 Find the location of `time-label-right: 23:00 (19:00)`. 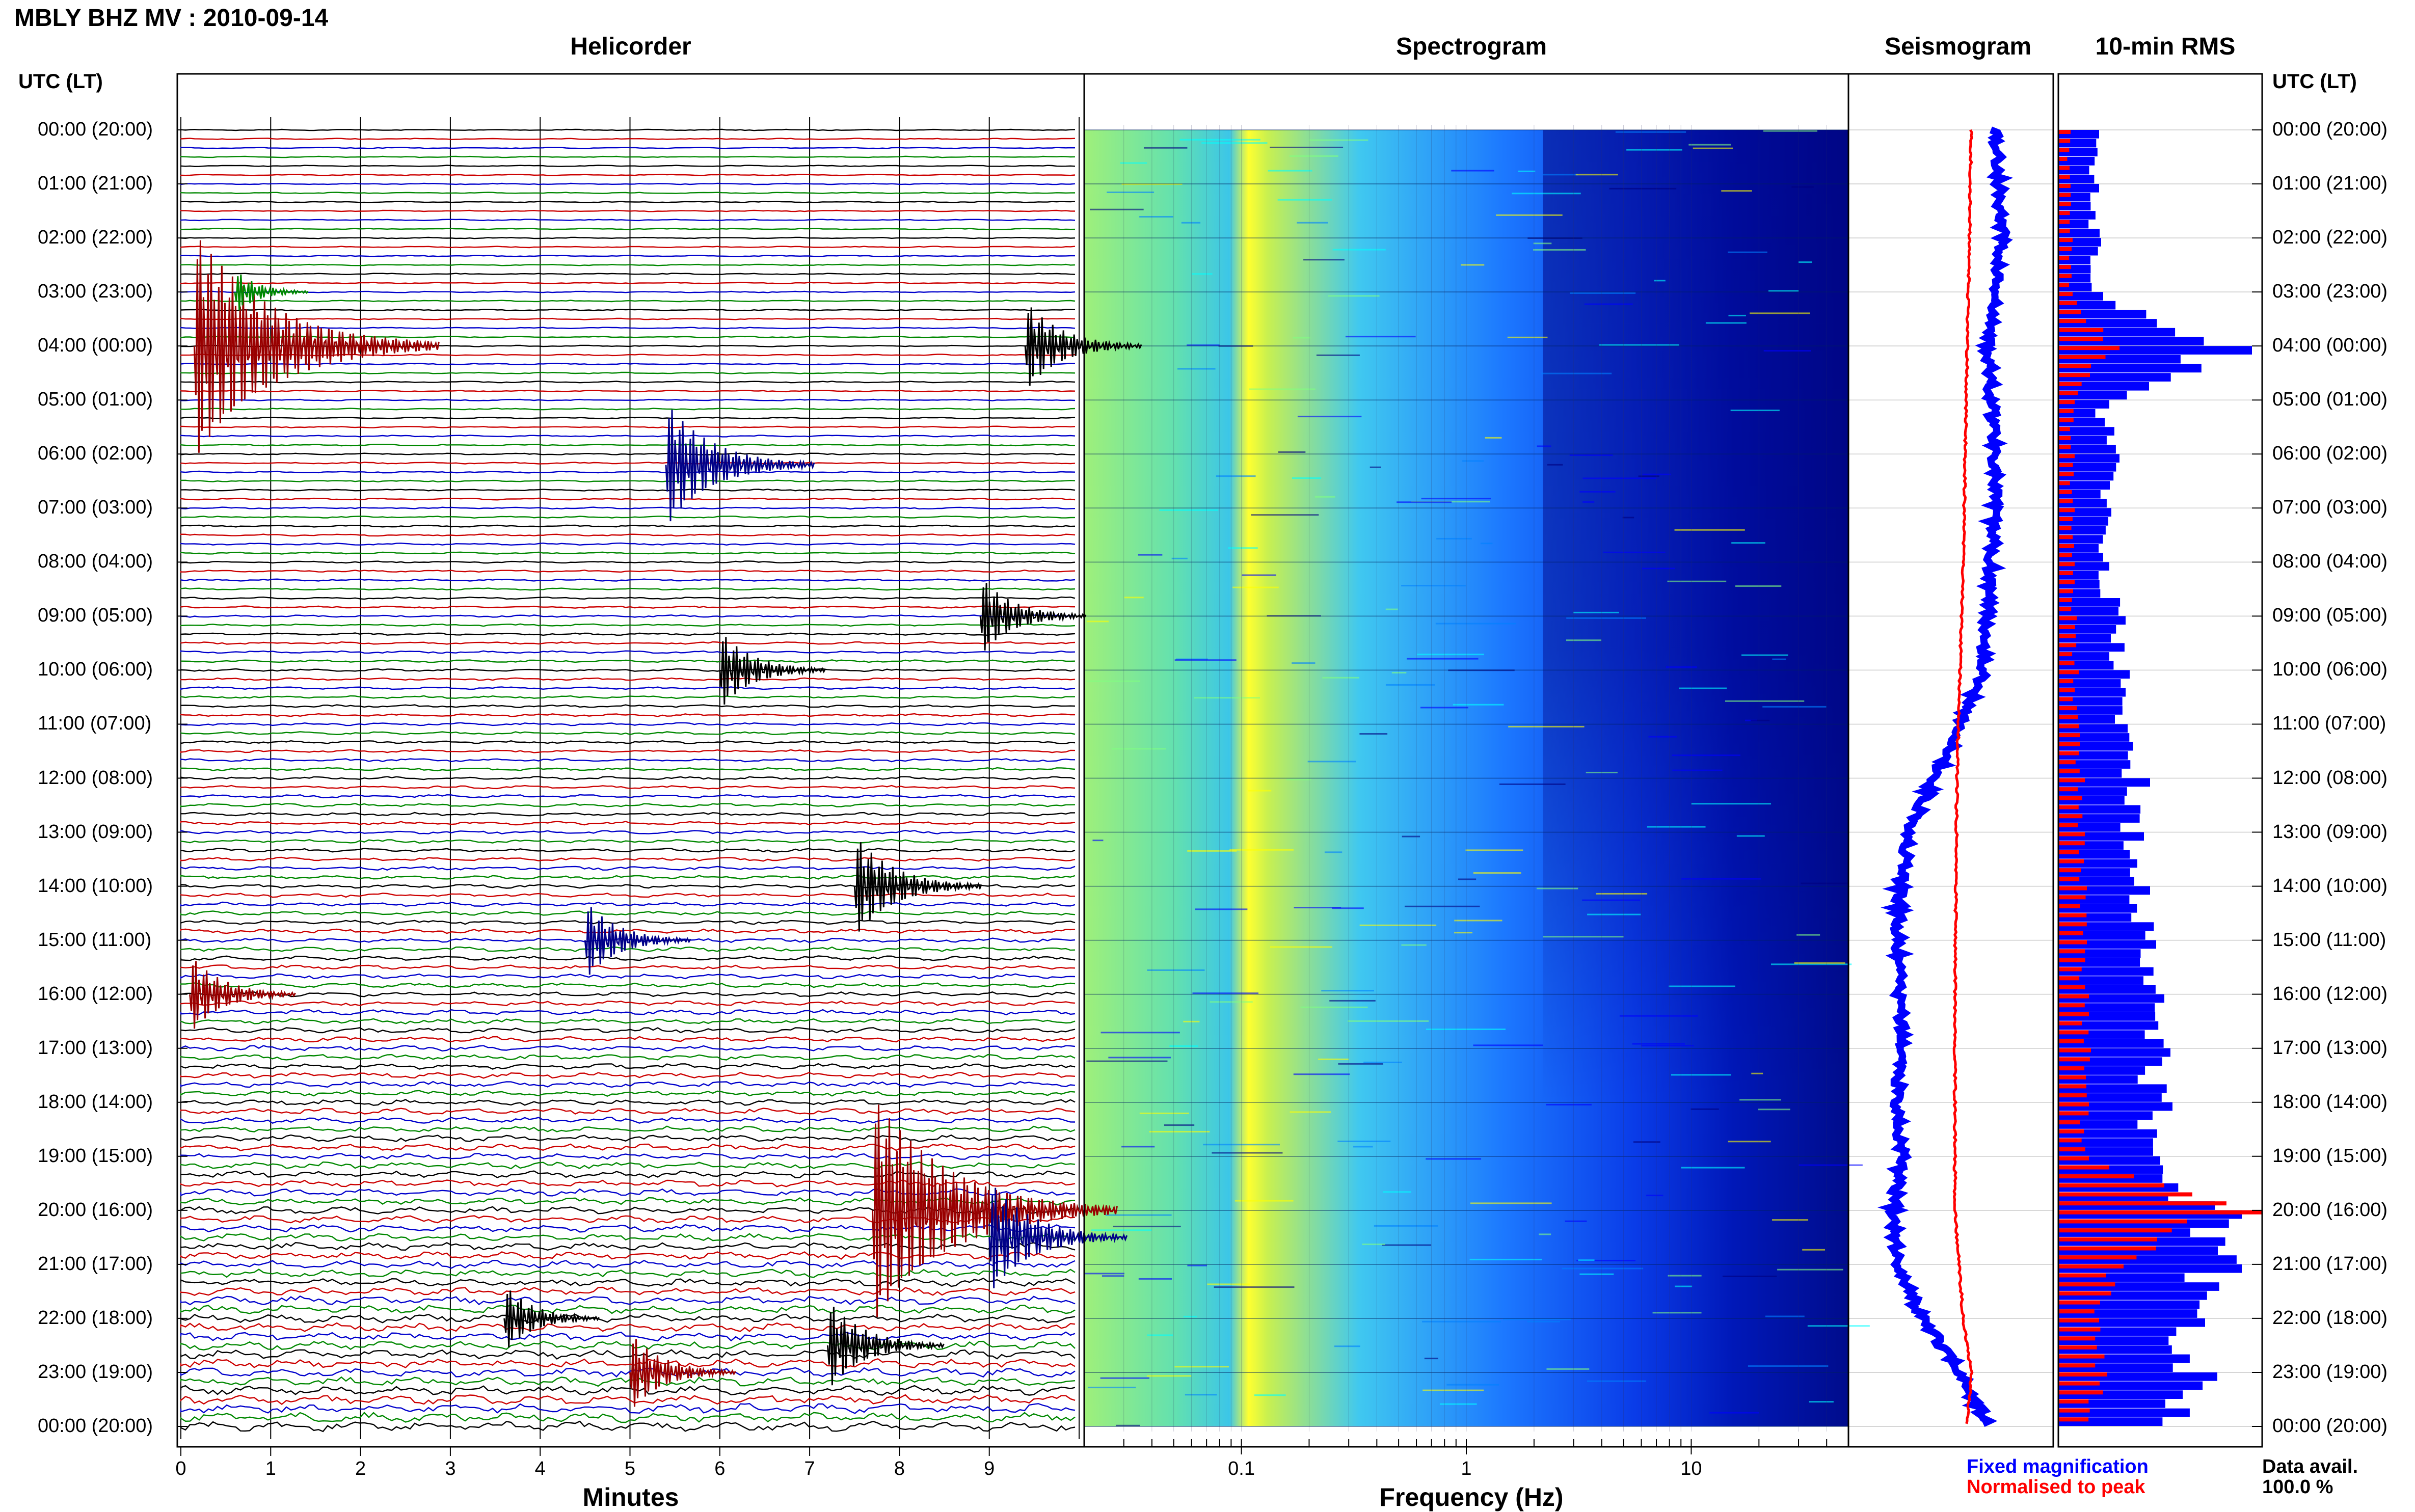

time-label-right: 23:00 (19:00) is located at coordinates (2330, 1372).